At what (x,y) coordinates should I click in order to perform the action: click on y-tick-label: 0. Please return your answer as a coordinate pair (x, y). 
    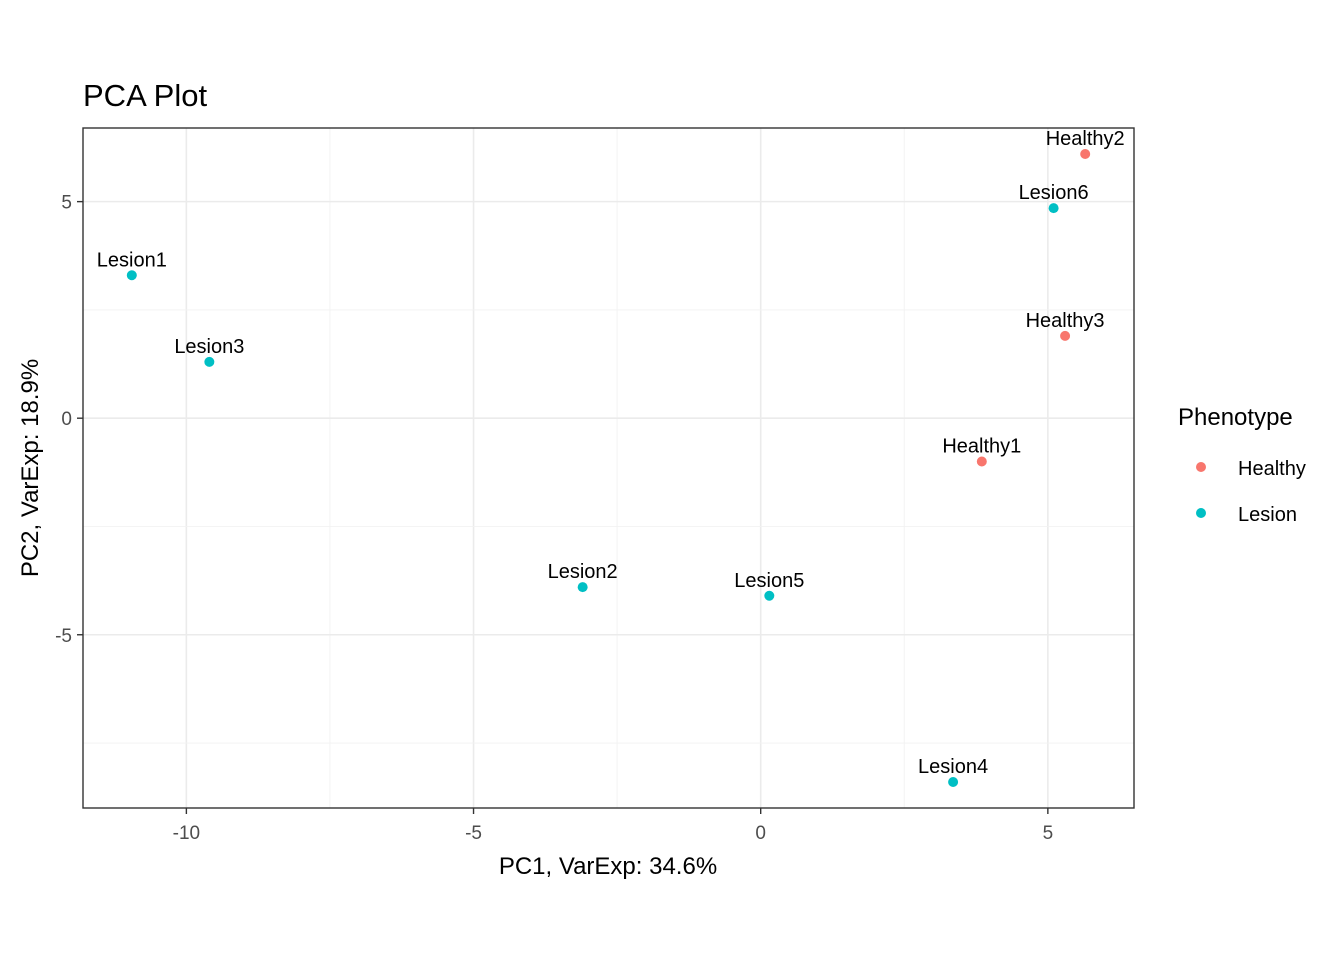
    Looking at the image, I should click on (66, 419).